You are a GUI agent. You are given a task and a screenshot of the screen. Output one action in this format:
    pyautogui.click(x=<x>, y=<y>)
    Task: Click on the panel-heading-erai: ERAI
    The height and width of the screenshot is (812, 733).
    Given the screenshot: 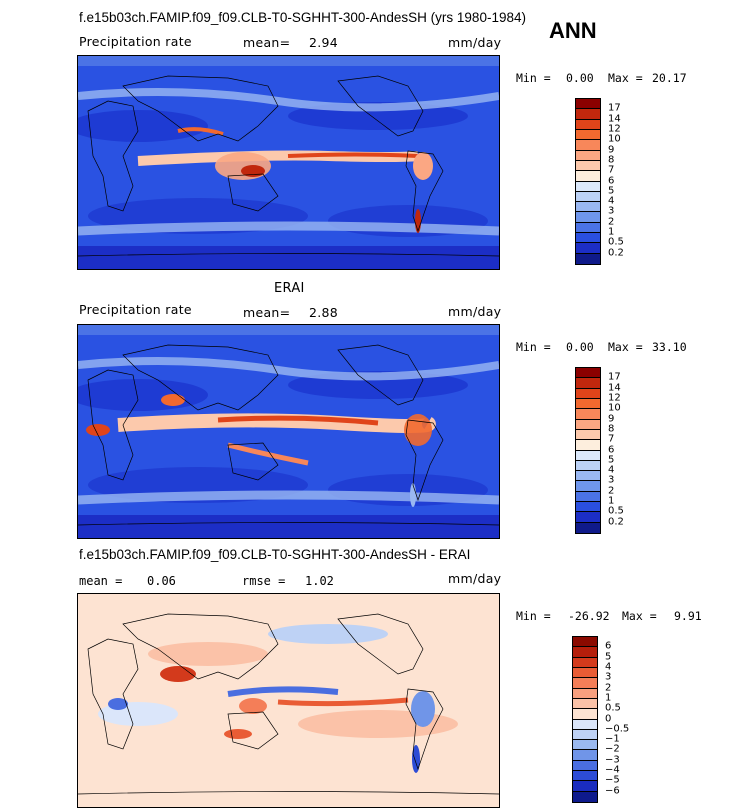 What is the action you would take?
    pyautogui.click(x=289, y=288)
    